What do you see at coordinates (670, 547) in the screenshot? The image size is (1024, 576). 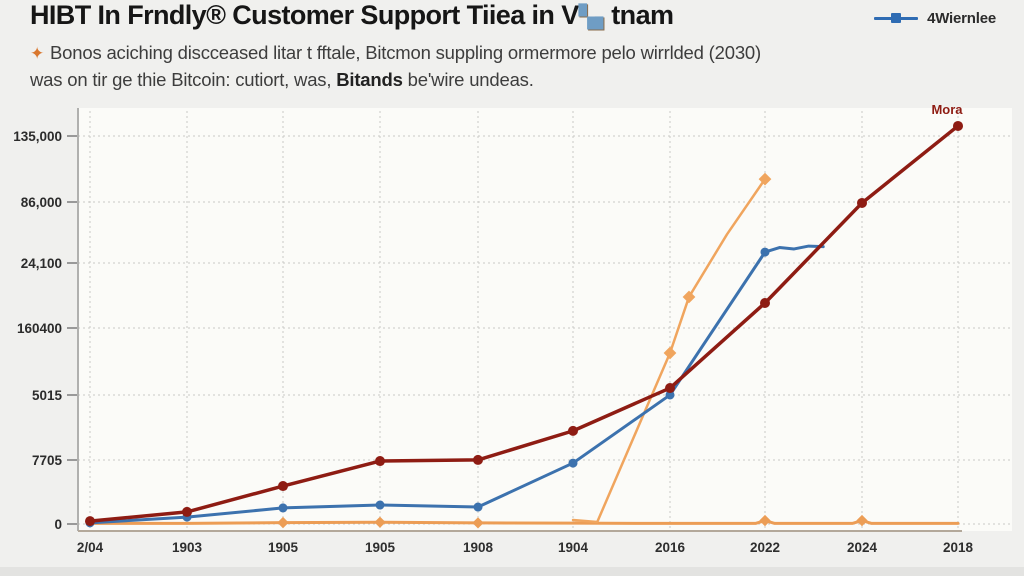 I see `x-tick-label: 2016` at bounding box center [670, 547].